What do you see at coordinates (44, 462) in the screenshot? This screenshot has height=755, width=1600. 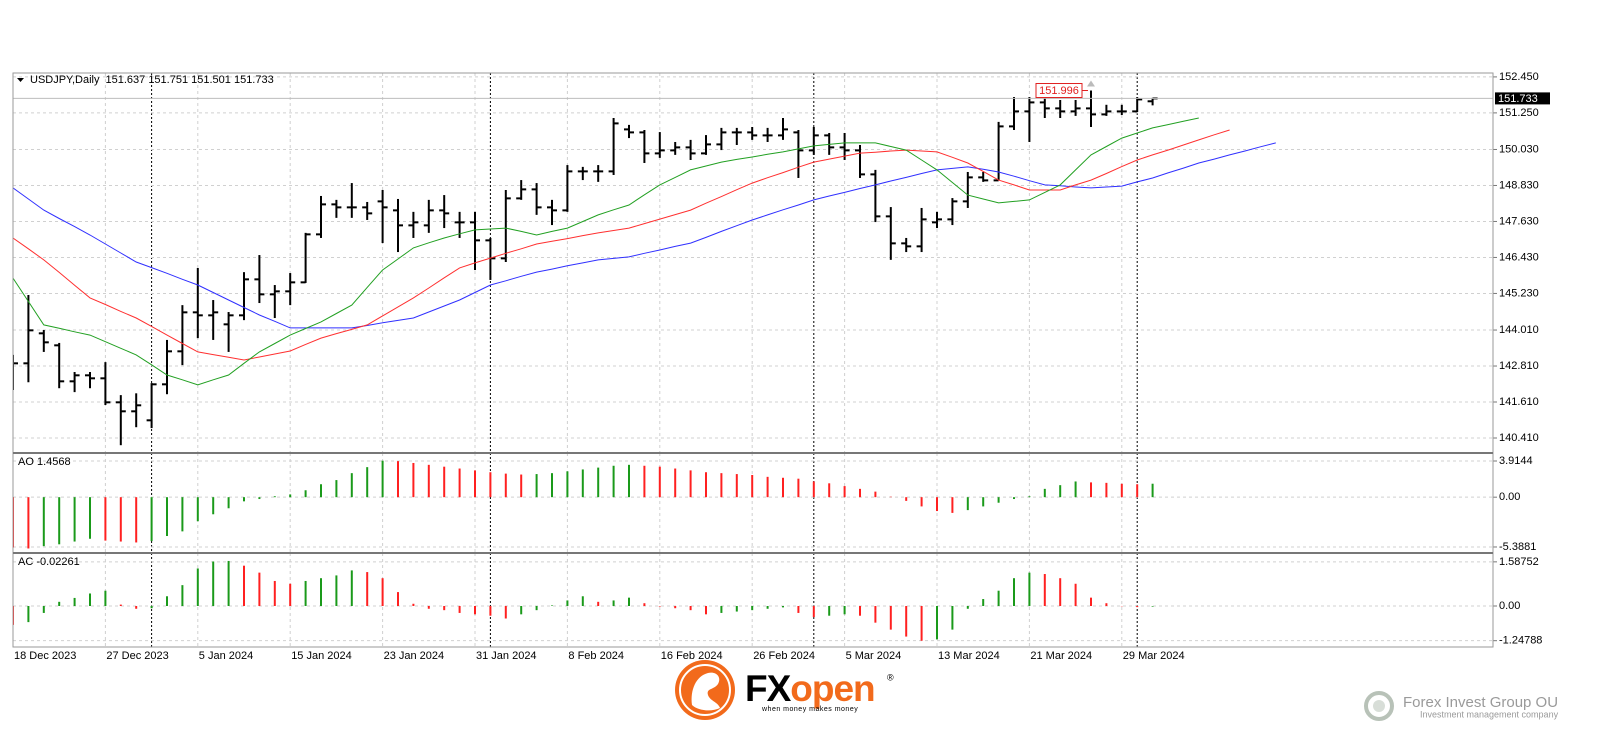 I see `ao-title: AO 1.4568` at bounding box center [44, 462].